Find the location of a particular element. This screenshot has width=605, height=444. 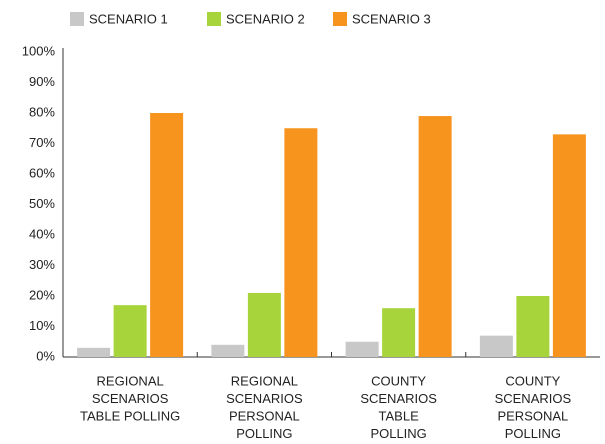

y-tick-label: 60% is located at coordinates (42, 172).